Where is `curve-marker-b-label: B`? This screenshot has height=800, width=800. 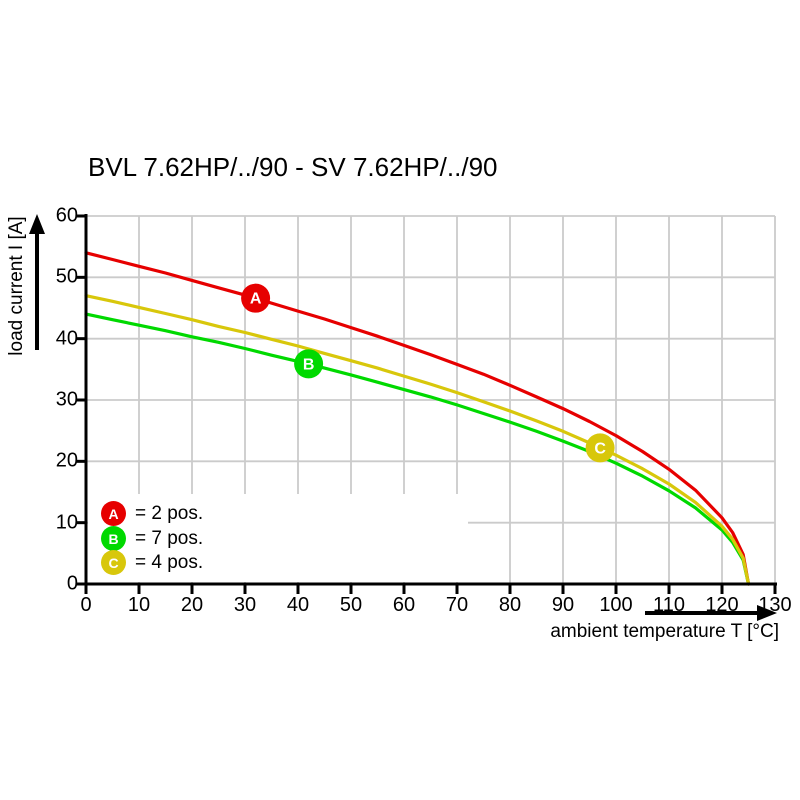
curve-marker-b-label: B is located at coordinates (309, 364).